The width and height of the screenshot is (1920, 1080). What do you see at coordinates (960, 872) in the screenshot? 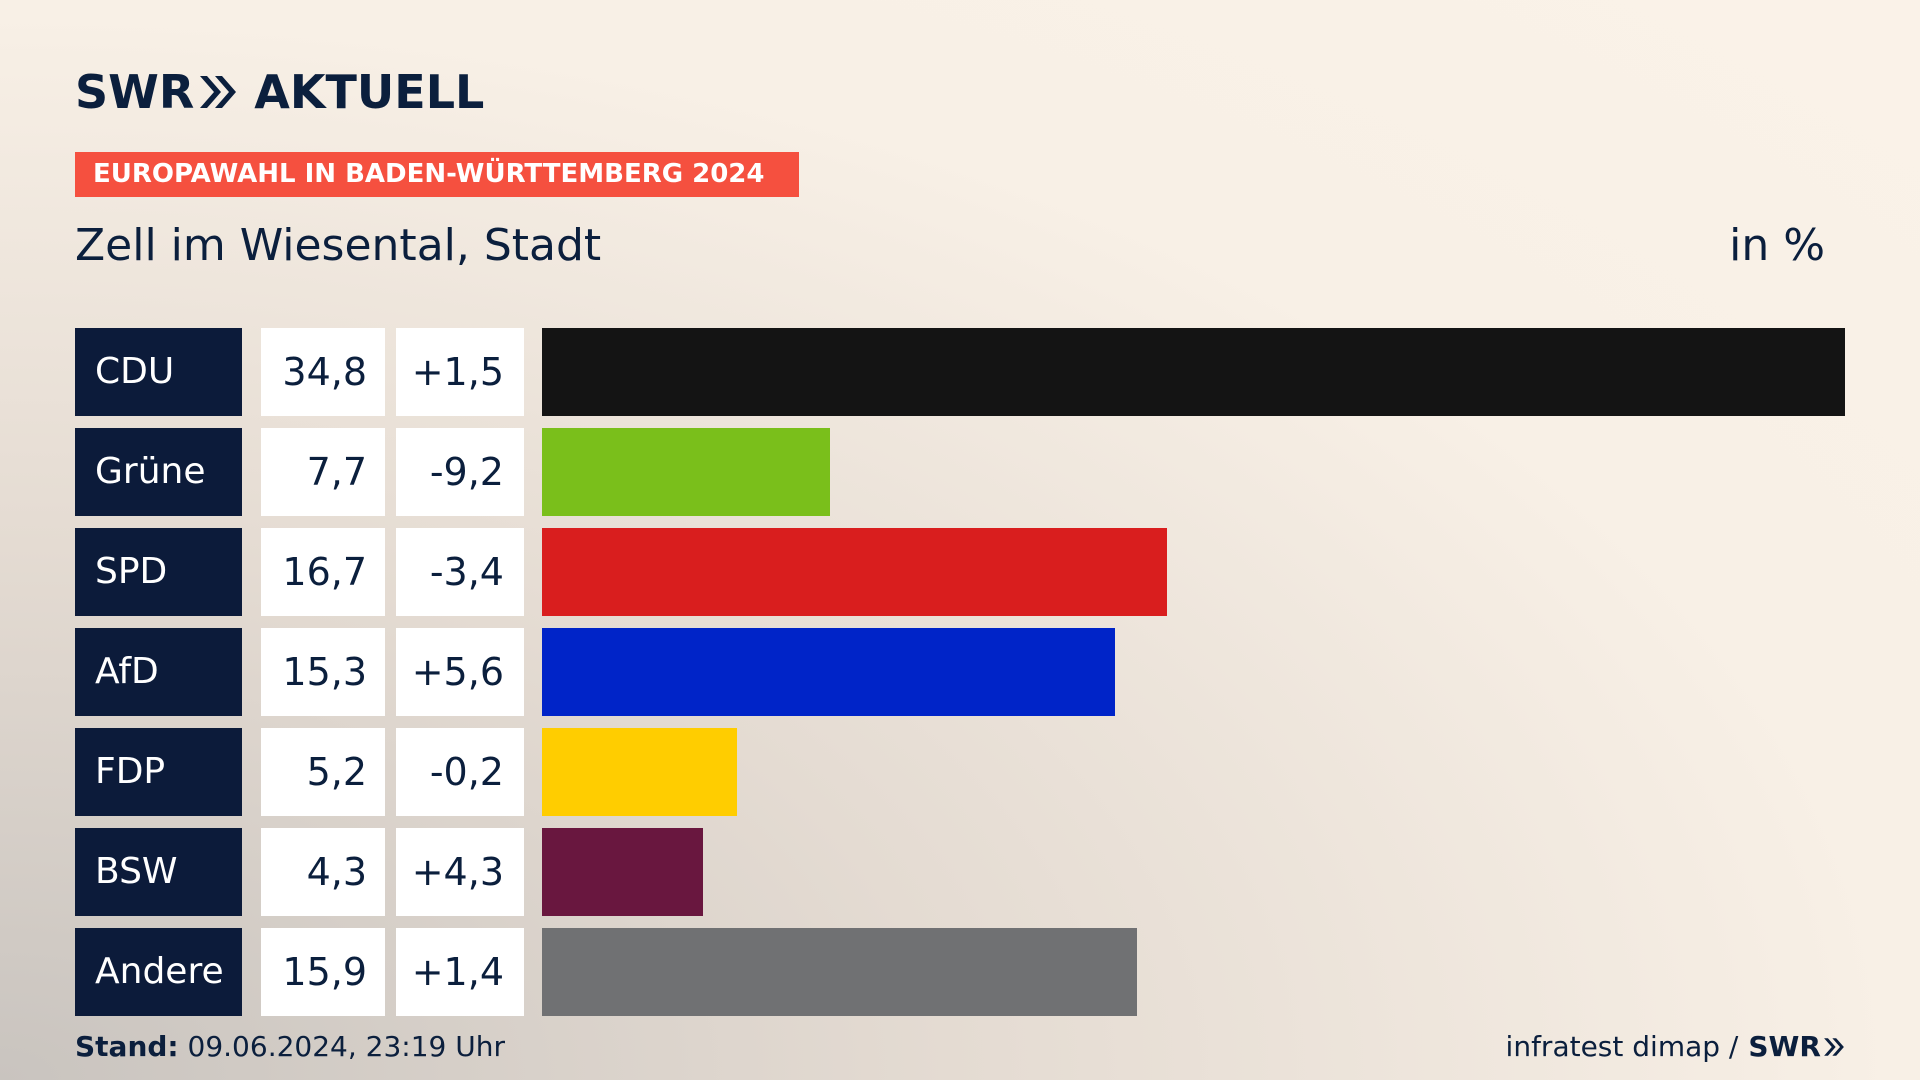
I see `result-row: BSW 4,3 +4,3` at bounding box center [960, 872].